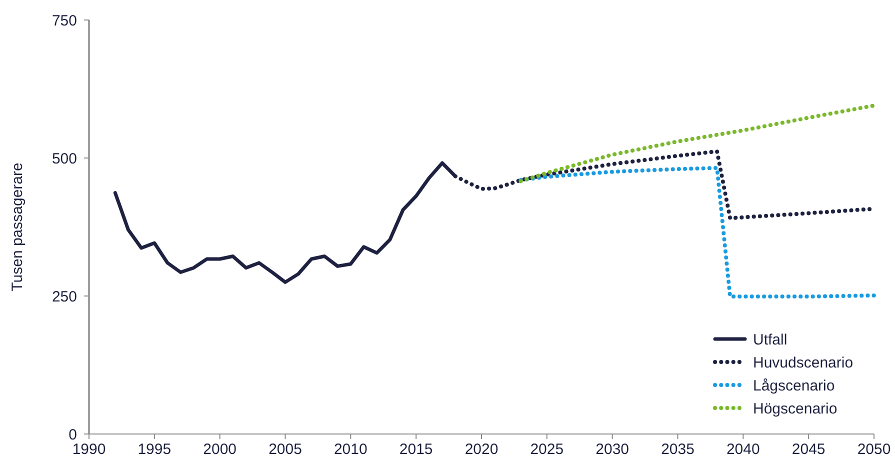 This screenshot has width=895, height=466. I want to click on x-tick-label: 2015, so click(416, 449).